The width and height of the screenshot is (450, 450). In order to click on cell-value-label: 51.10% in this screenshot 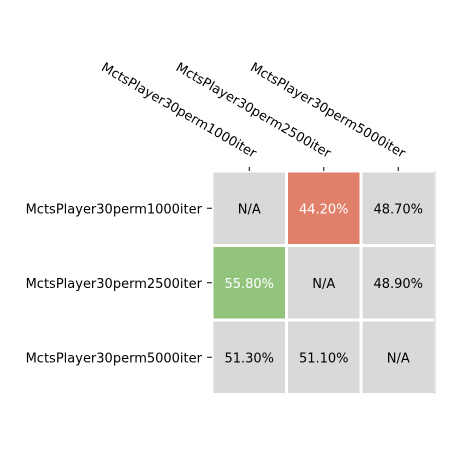, I will do `click(324, 358)`.